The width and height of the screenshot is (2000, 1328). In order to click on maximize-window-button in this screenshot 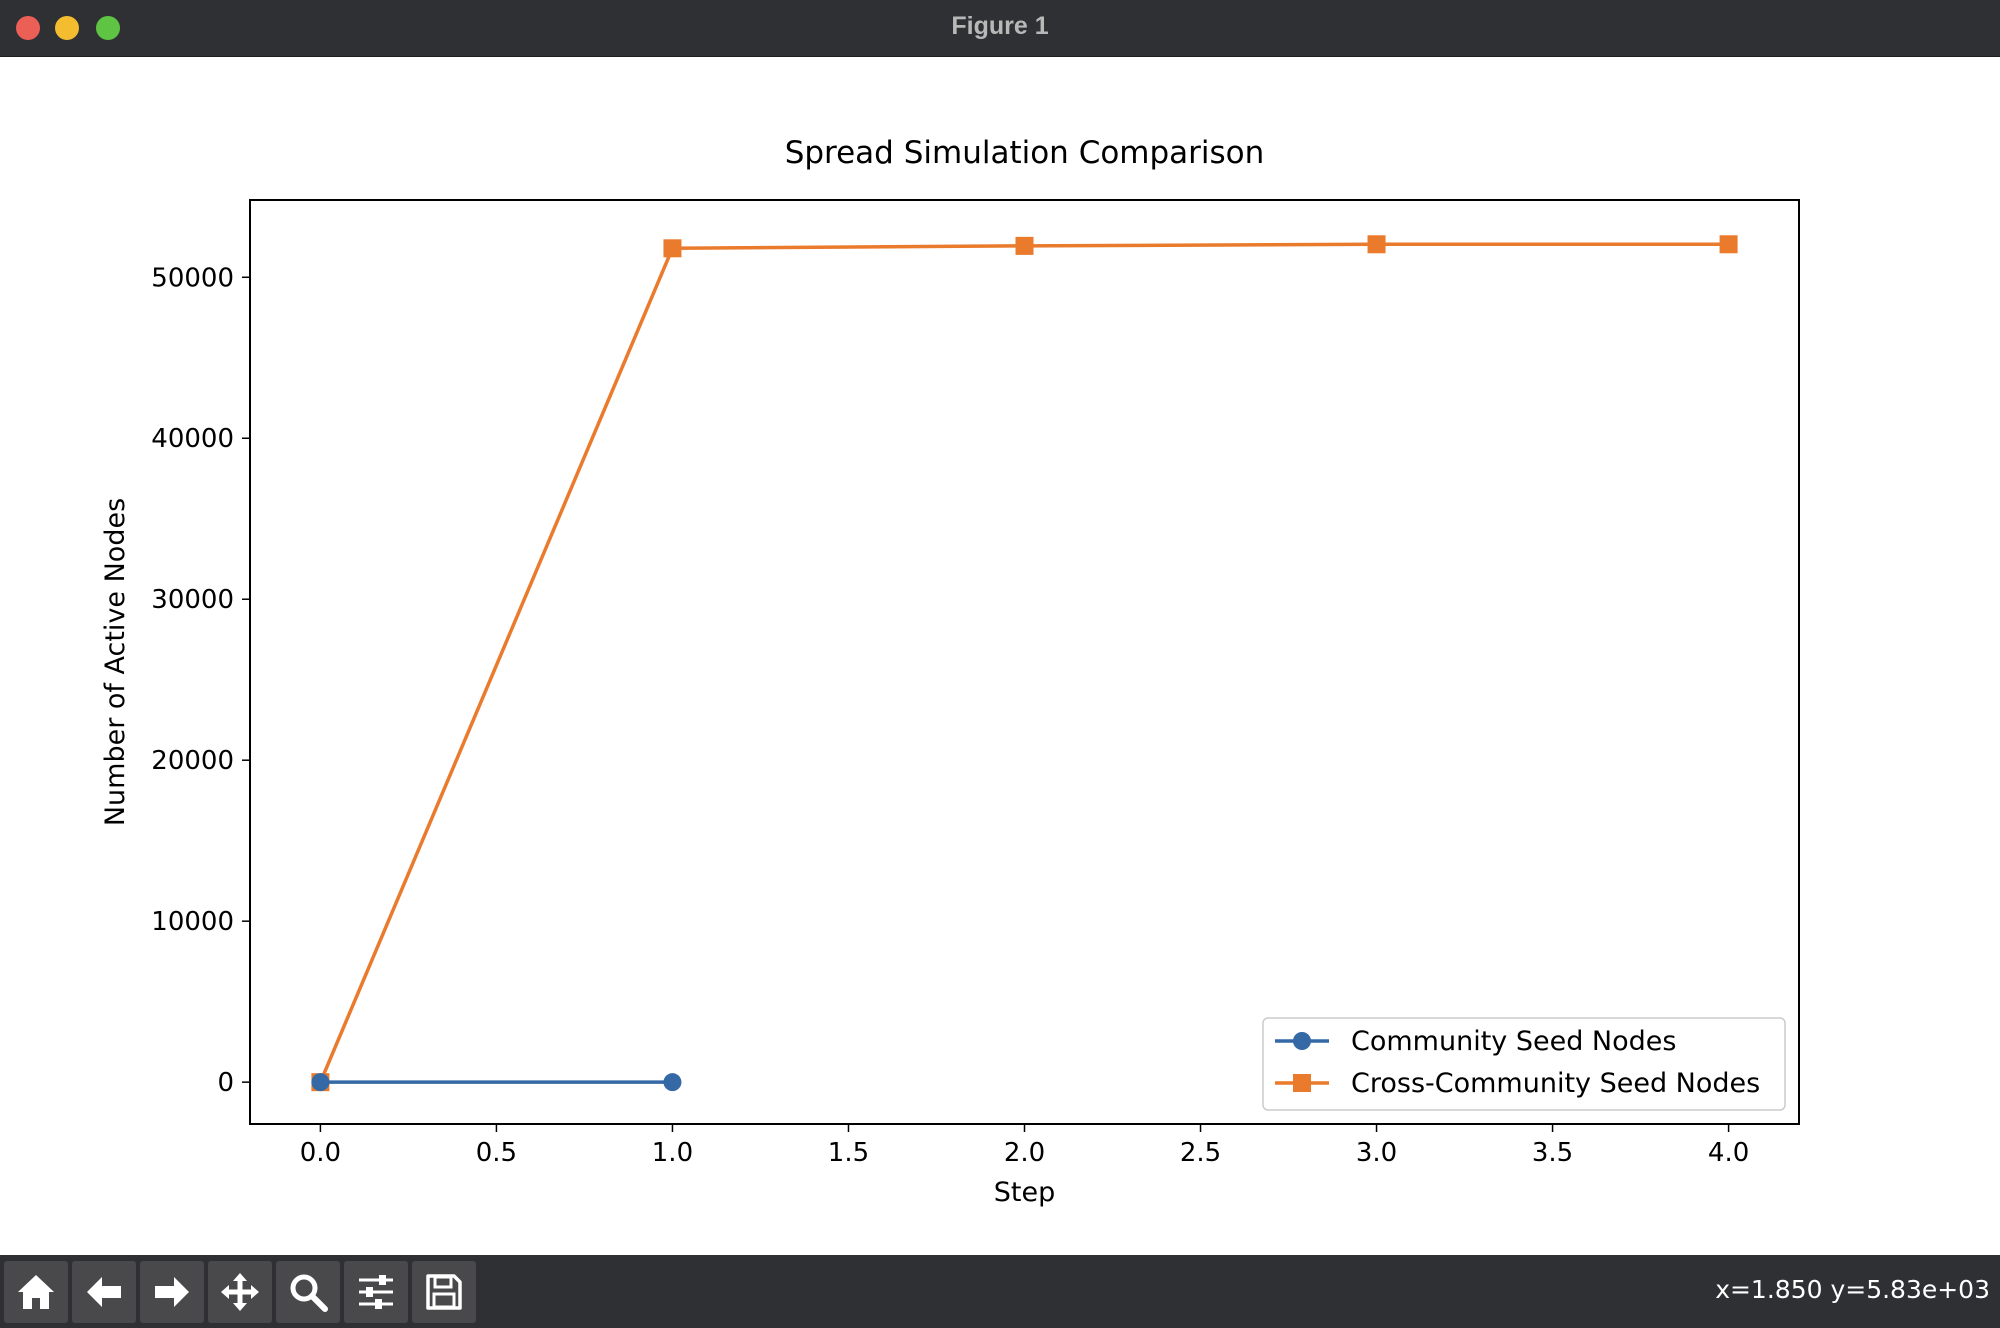, I will do `click(108, 28)`.